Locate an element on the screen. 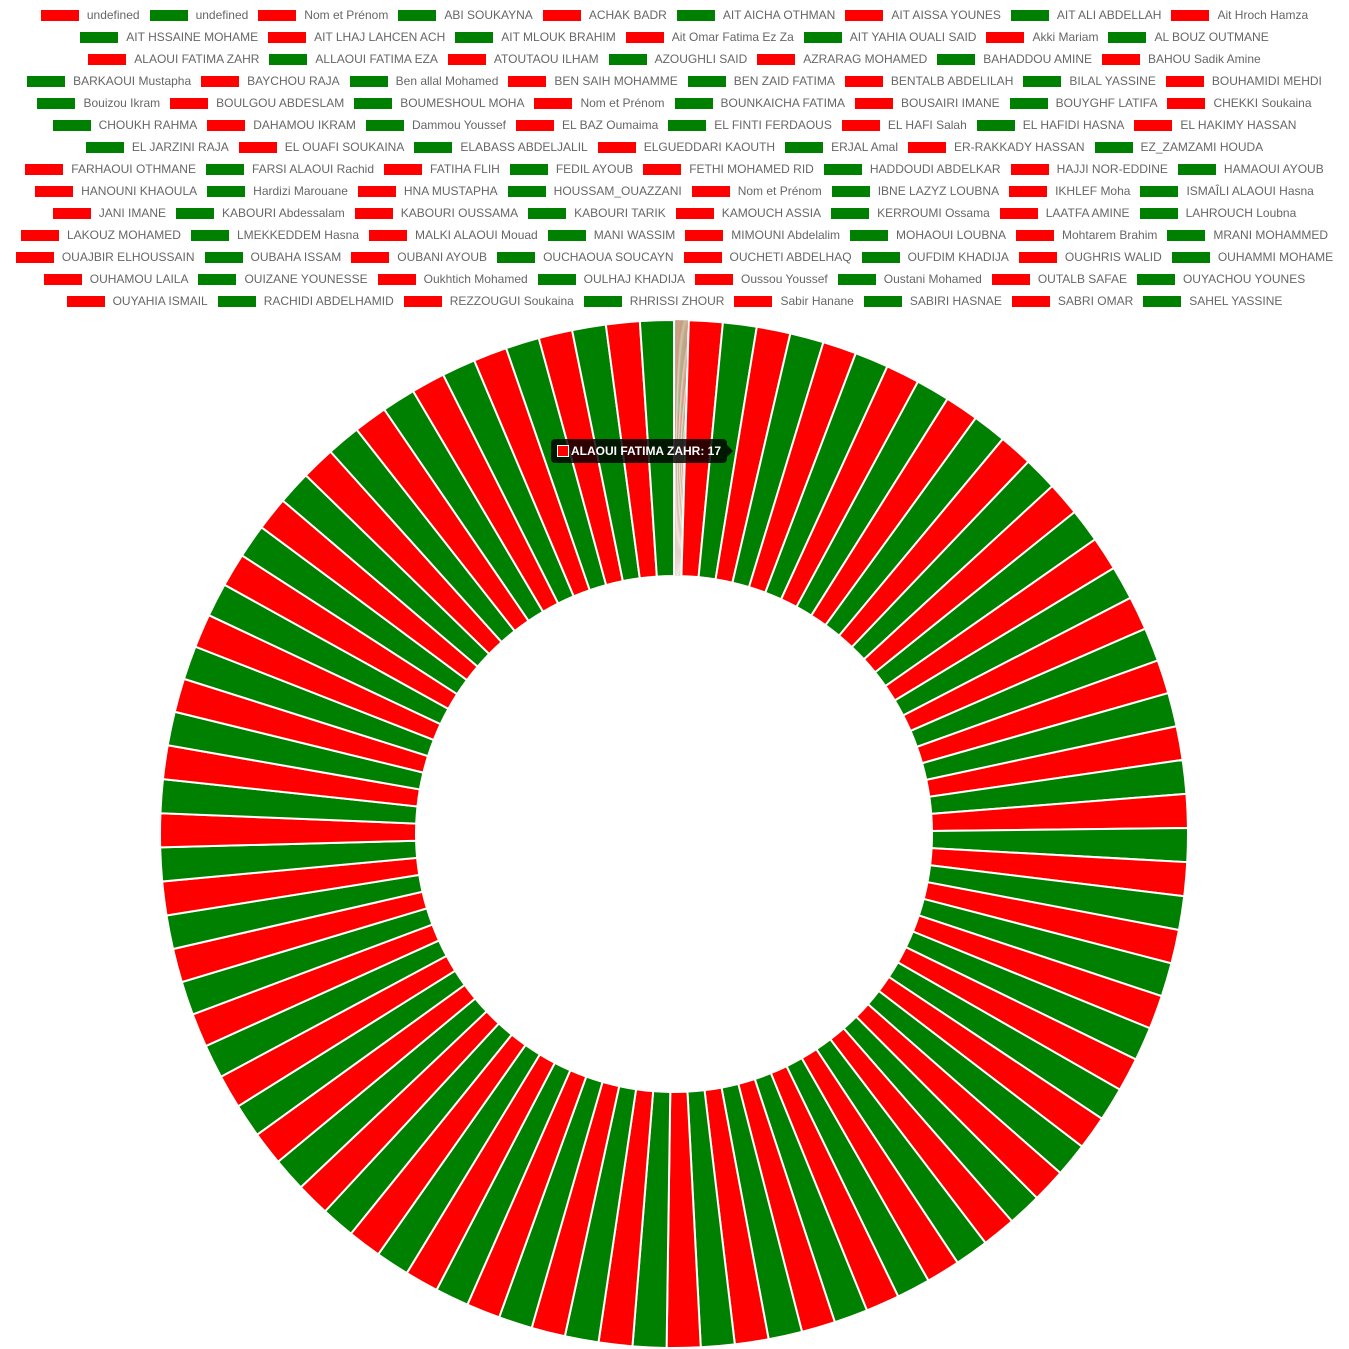  legend-item: CHEKKI Soukaina is located at coordinates (1239, 103).